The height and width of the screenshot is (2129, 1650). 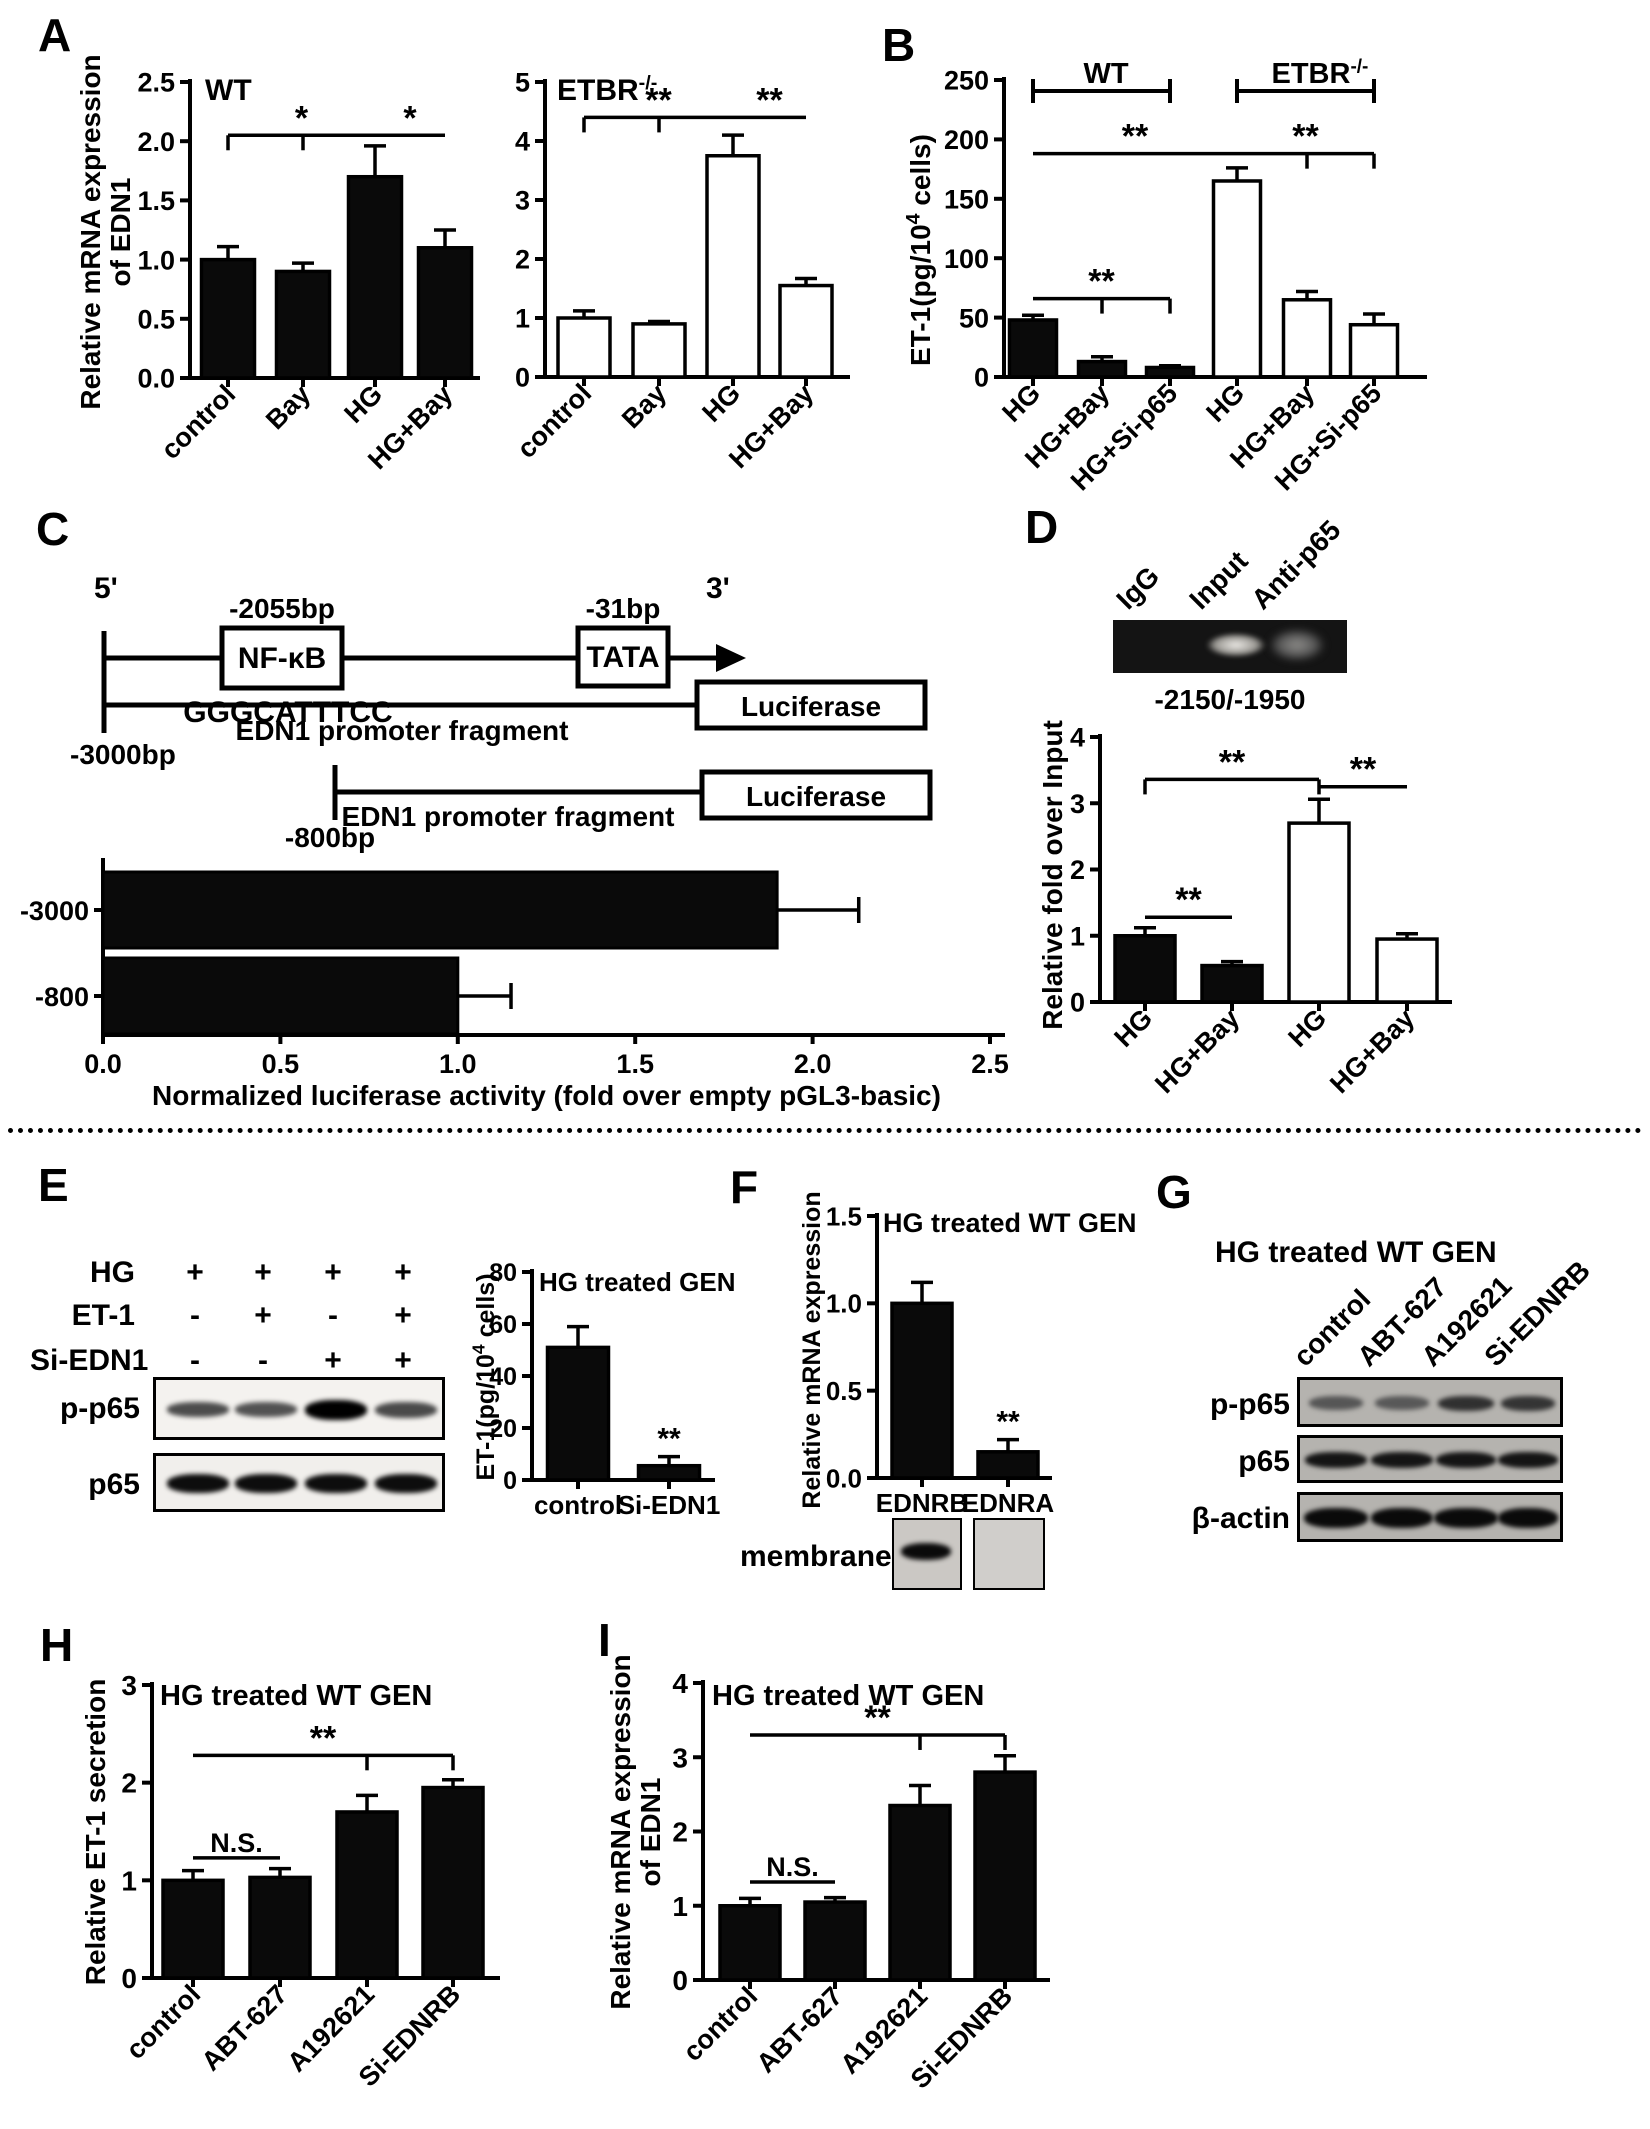 I want to click on y-tick-label: 4, so click(x=680, y=1683).